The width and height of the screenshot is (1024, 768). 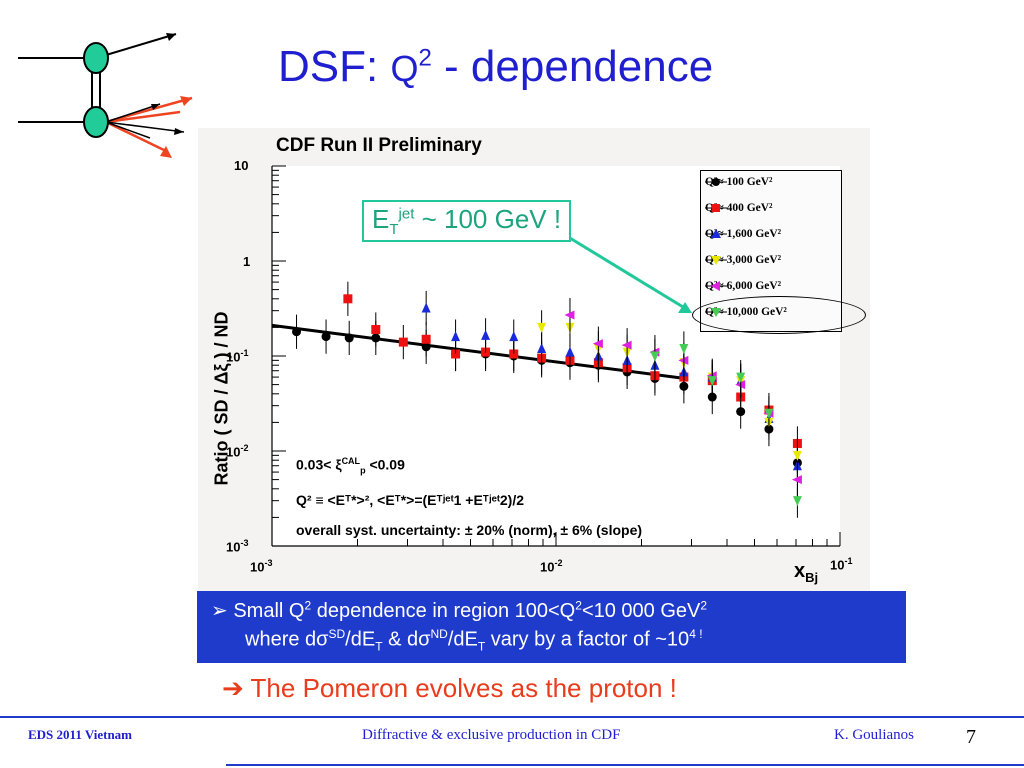 I want to click on right-arrow-icon: ➔, so click(x=233, y=688).